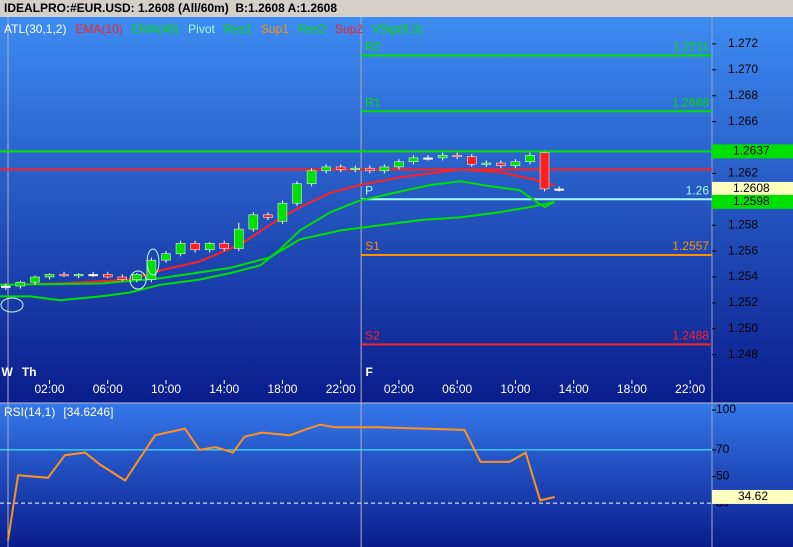  Describe the element at coordinates (743, 43) in the screenshot. I see `y-tick-label: 1.272` at that location.